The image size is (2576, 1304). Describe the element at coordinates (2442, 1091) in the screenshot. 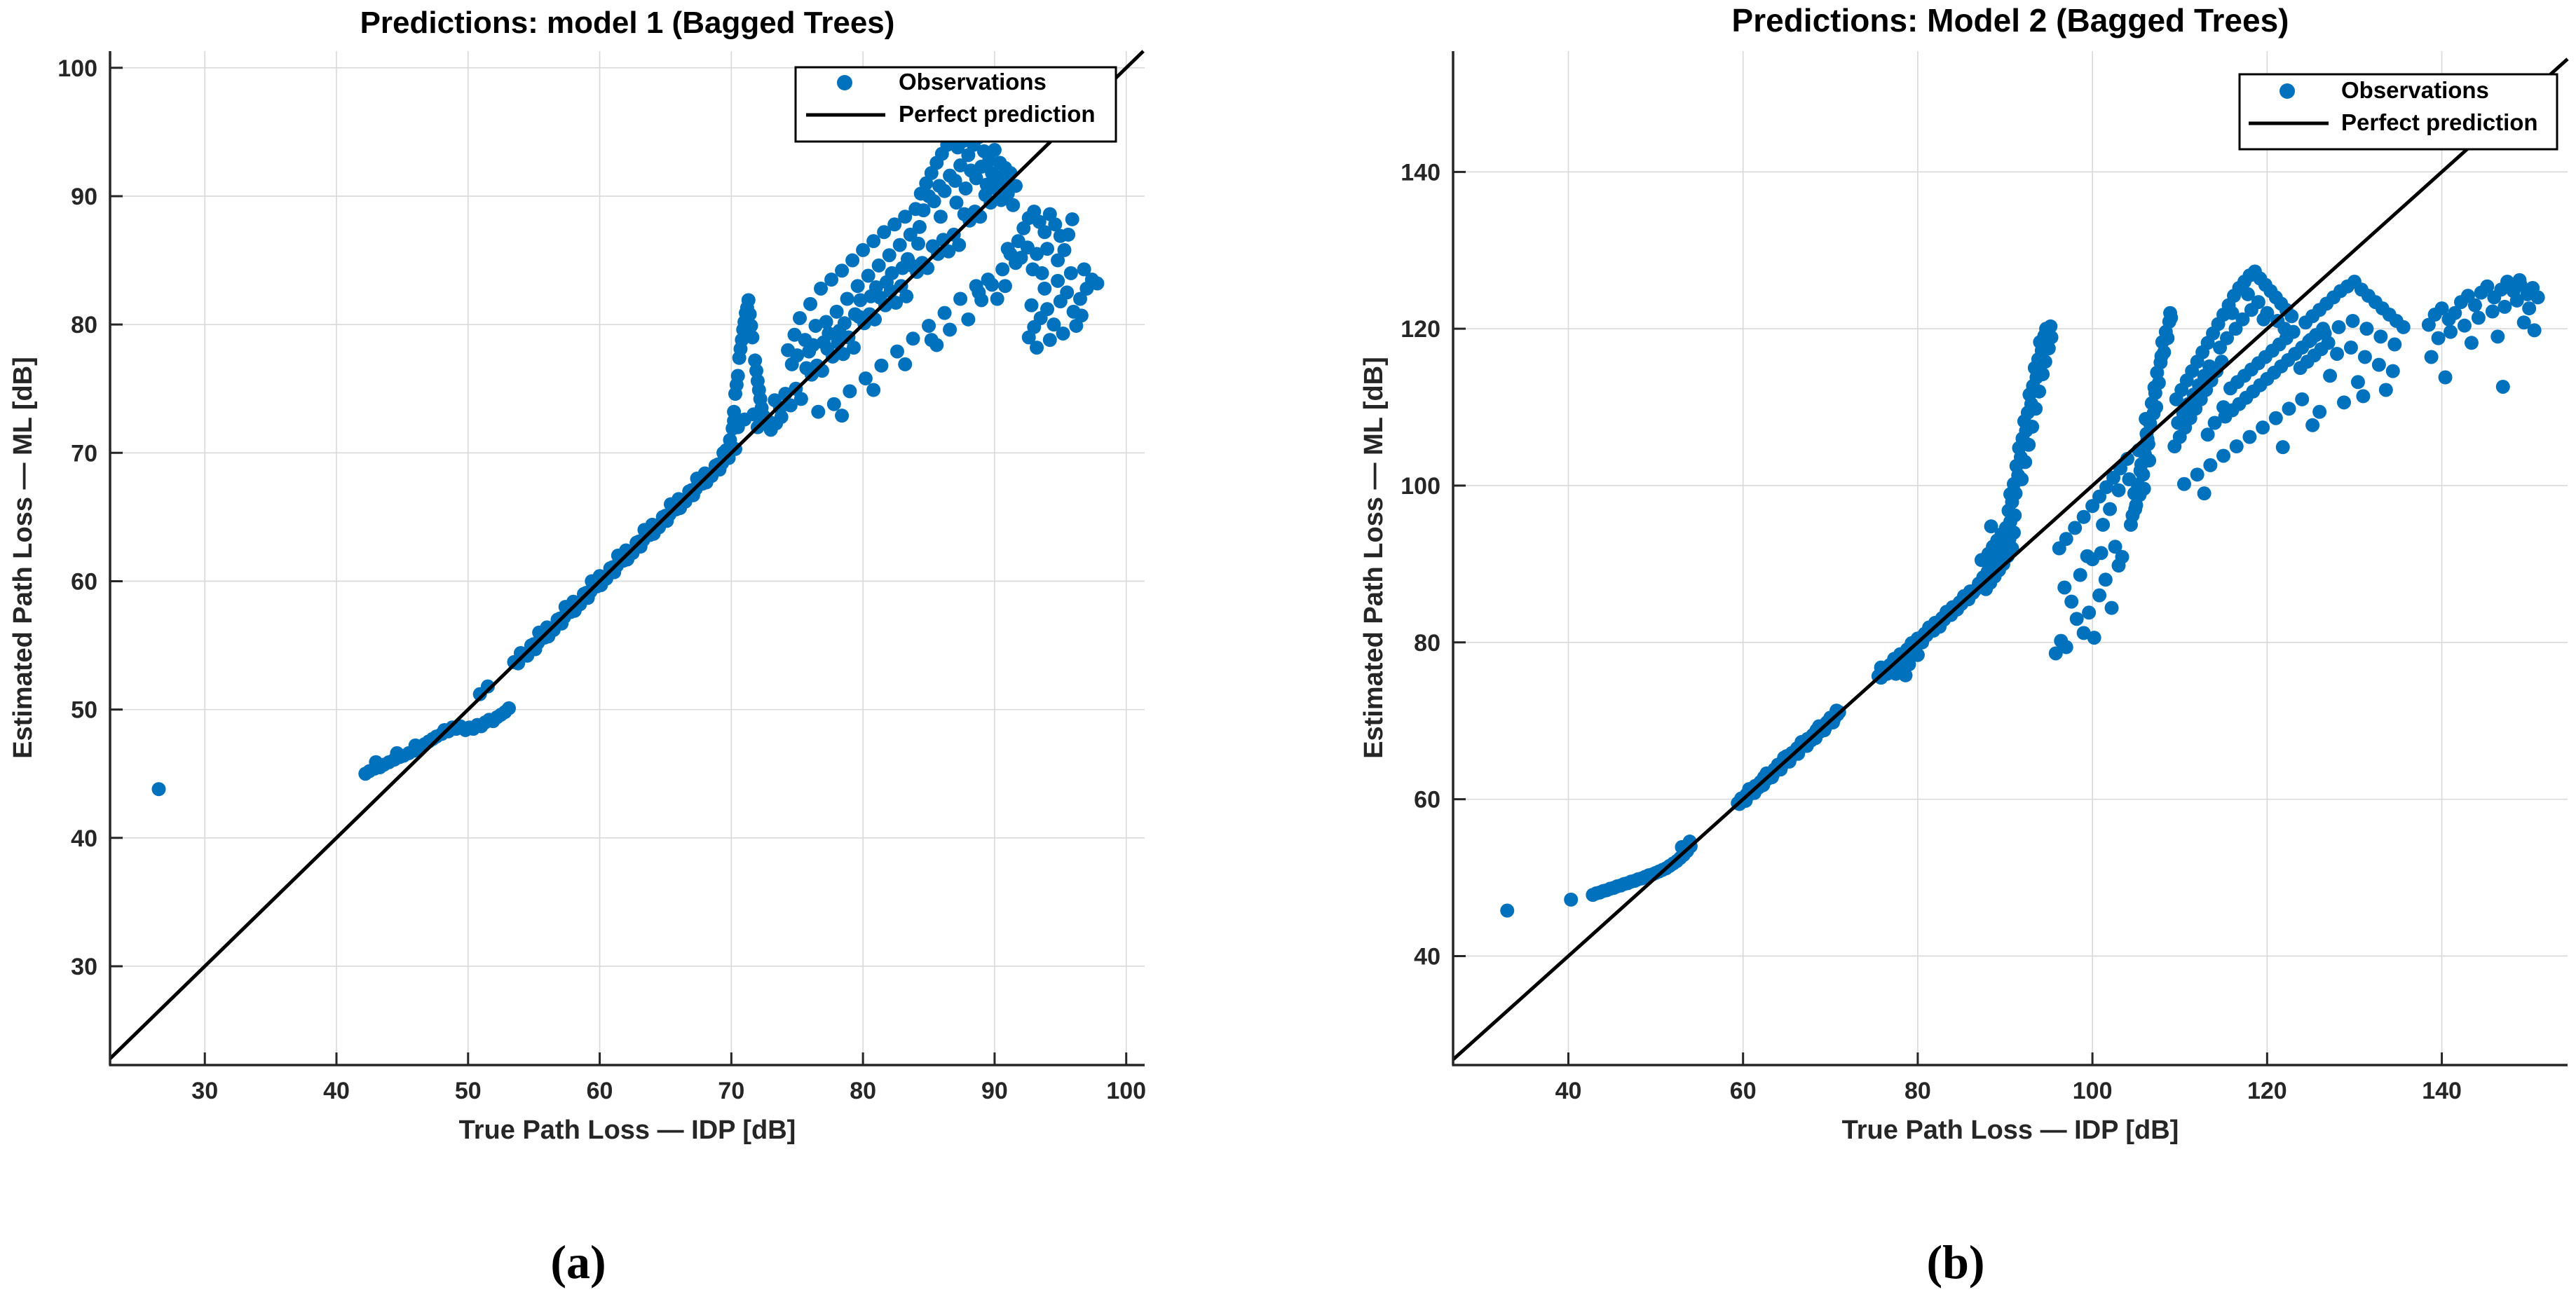

I see `x-tick-label: 140` at that location.